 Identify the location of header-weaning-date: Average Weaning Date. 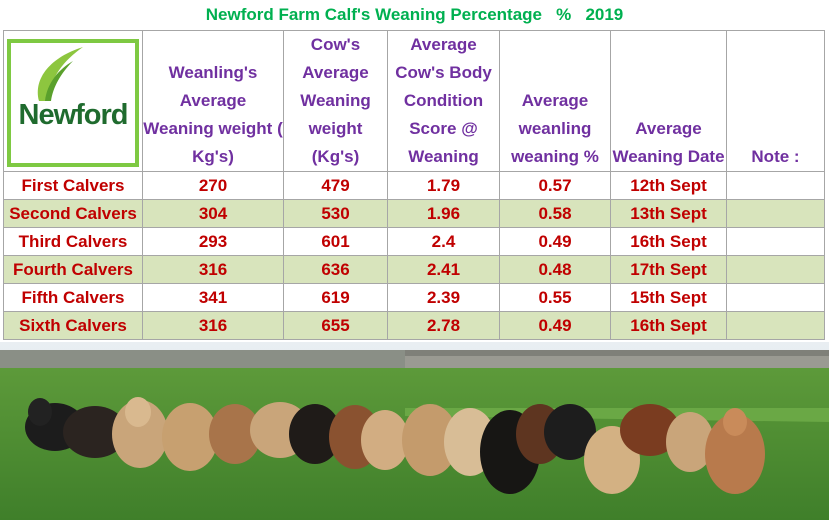
(668, 101).